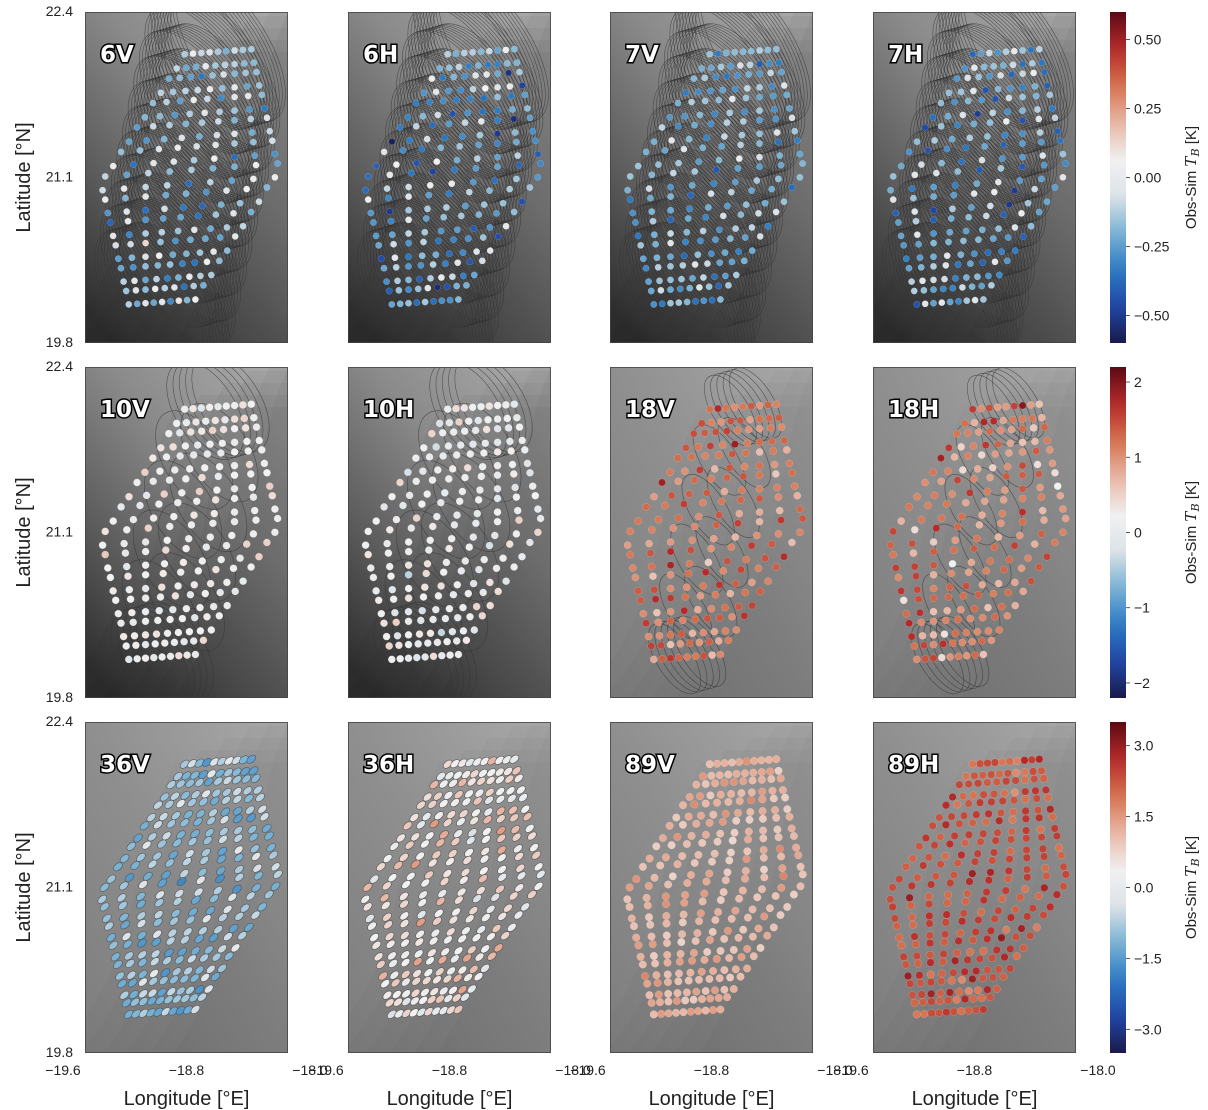  I want to click on panel-label: 89V, so click(650, 765).